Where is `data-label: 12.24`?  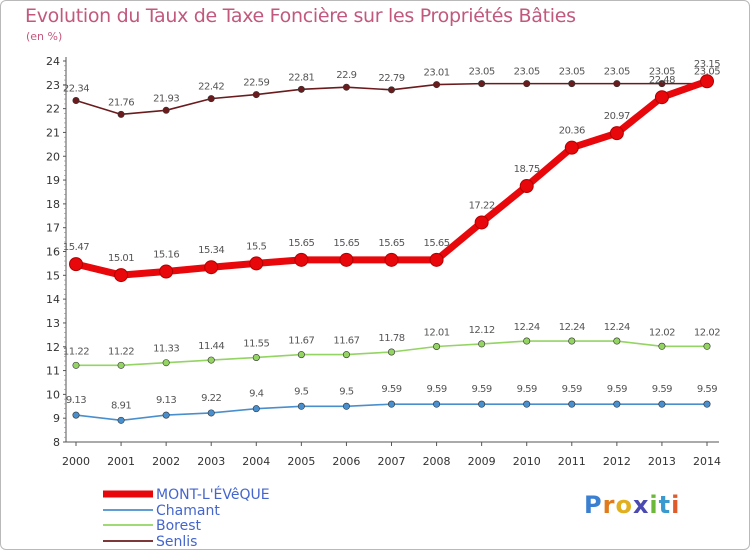
data-label: 12.24 is located at coordinates (617, 327).